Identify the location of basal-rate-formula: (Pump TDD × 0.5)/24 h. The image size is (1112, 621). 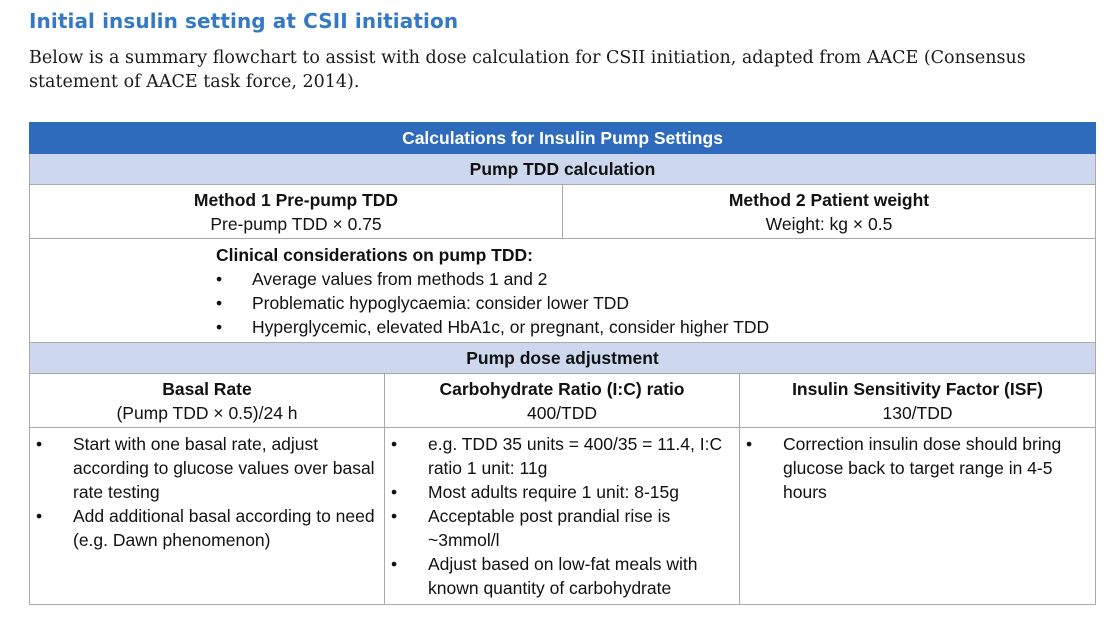
(207, 412).